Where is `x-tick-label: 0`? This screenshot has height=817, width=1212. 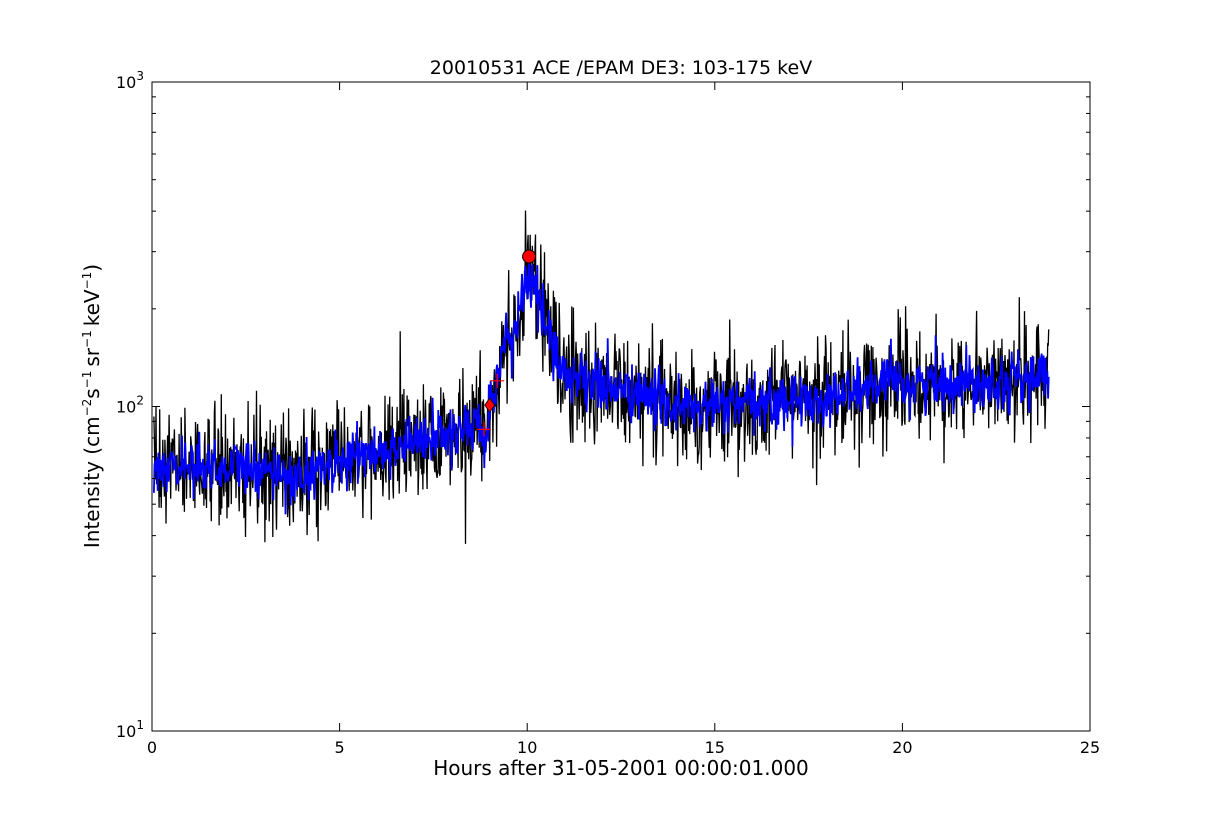 x-tick-label: 0 is located at coordinates (152, 747).